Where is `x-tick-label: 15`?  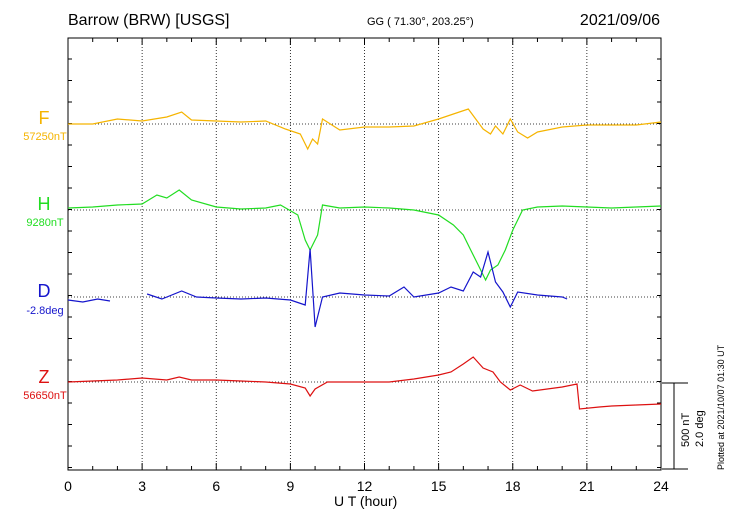
x-tick-label: 15 is located at coordinates (438, 486).